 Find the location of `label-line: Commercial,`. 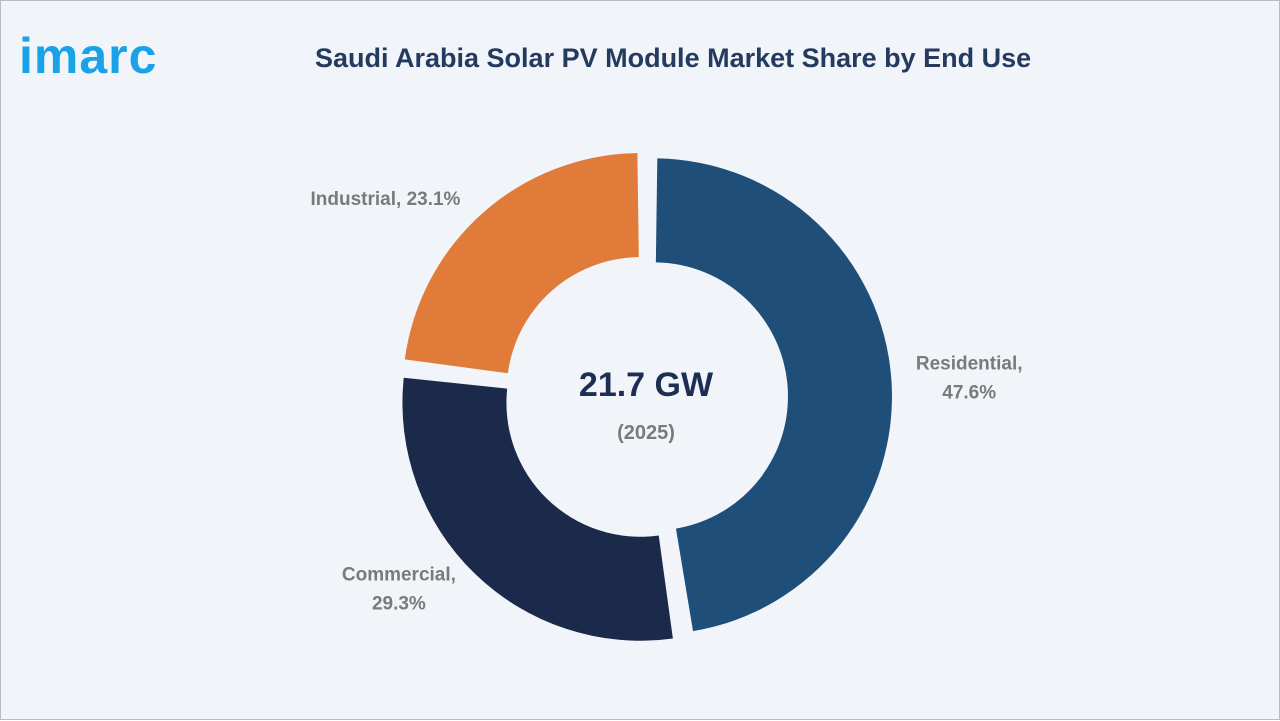

label-line: Commercial, is located at coordinates (399, 575).